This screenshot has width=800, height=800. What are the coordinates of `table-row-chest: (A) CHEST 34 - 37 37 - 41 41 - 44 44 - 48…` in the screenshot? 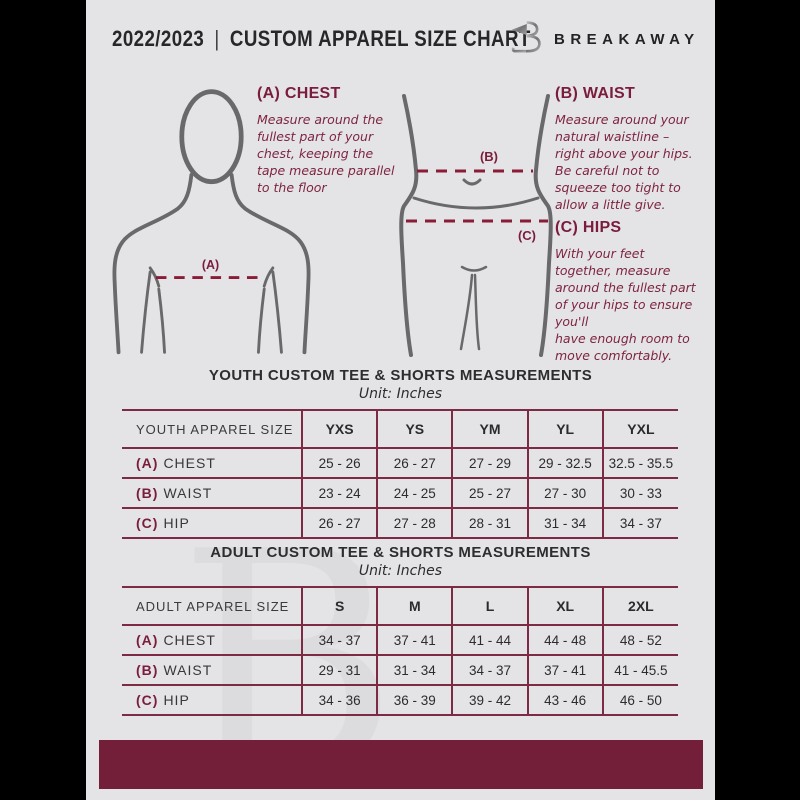 It's located at (400, 640).